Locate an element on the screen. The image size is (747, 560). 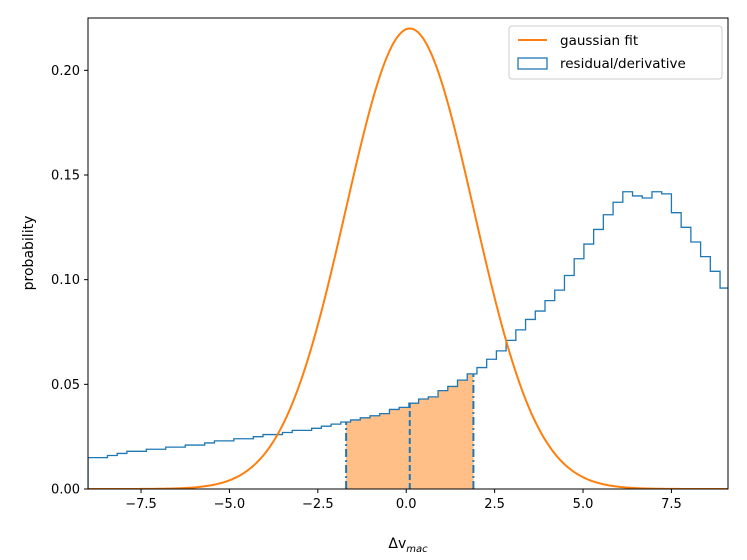
x-tick-label-5: 5.0 is located at coordinates (583, 504).